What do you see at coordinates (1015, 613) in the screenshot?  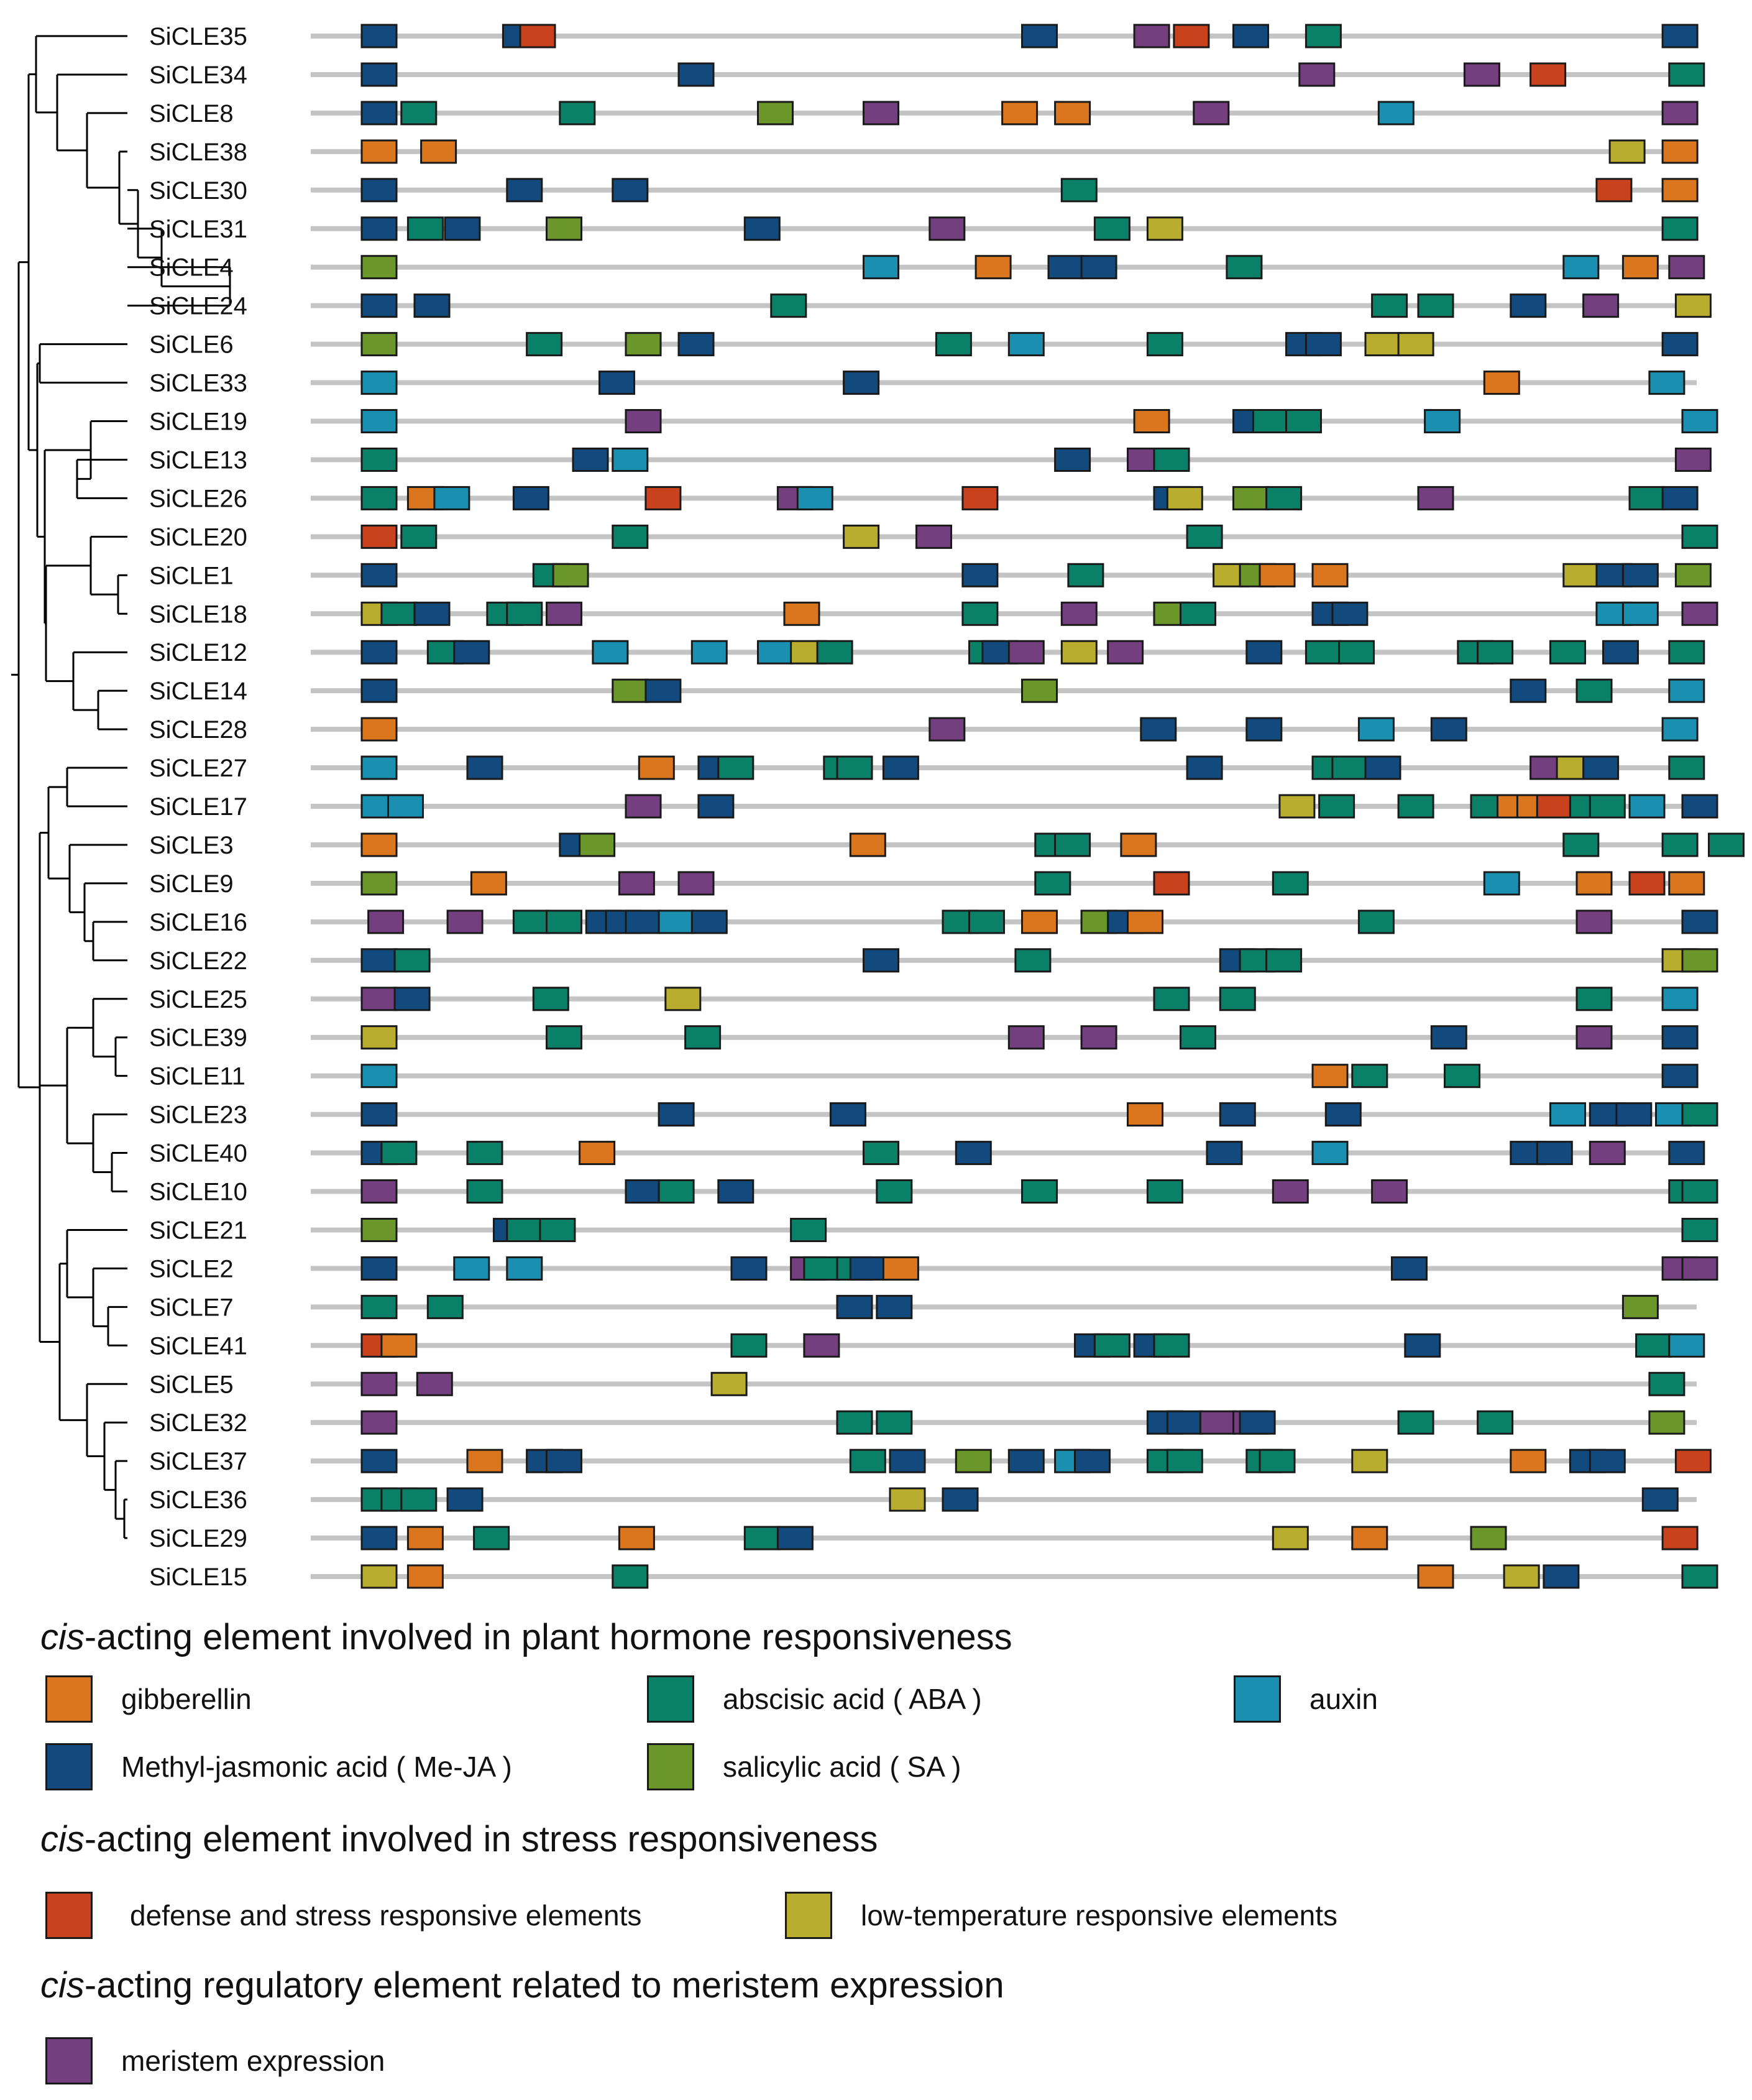 I see `track-SiCLE18` at bounding box center [1015, 613].